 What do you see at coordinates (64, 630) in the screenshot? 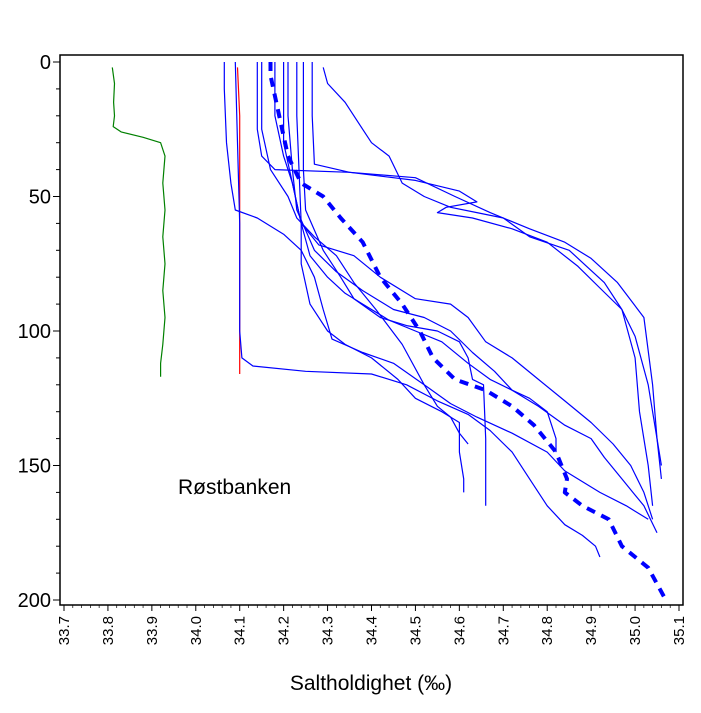
I see `x-tick-label: 33.7` at bounding box center [64, 630].